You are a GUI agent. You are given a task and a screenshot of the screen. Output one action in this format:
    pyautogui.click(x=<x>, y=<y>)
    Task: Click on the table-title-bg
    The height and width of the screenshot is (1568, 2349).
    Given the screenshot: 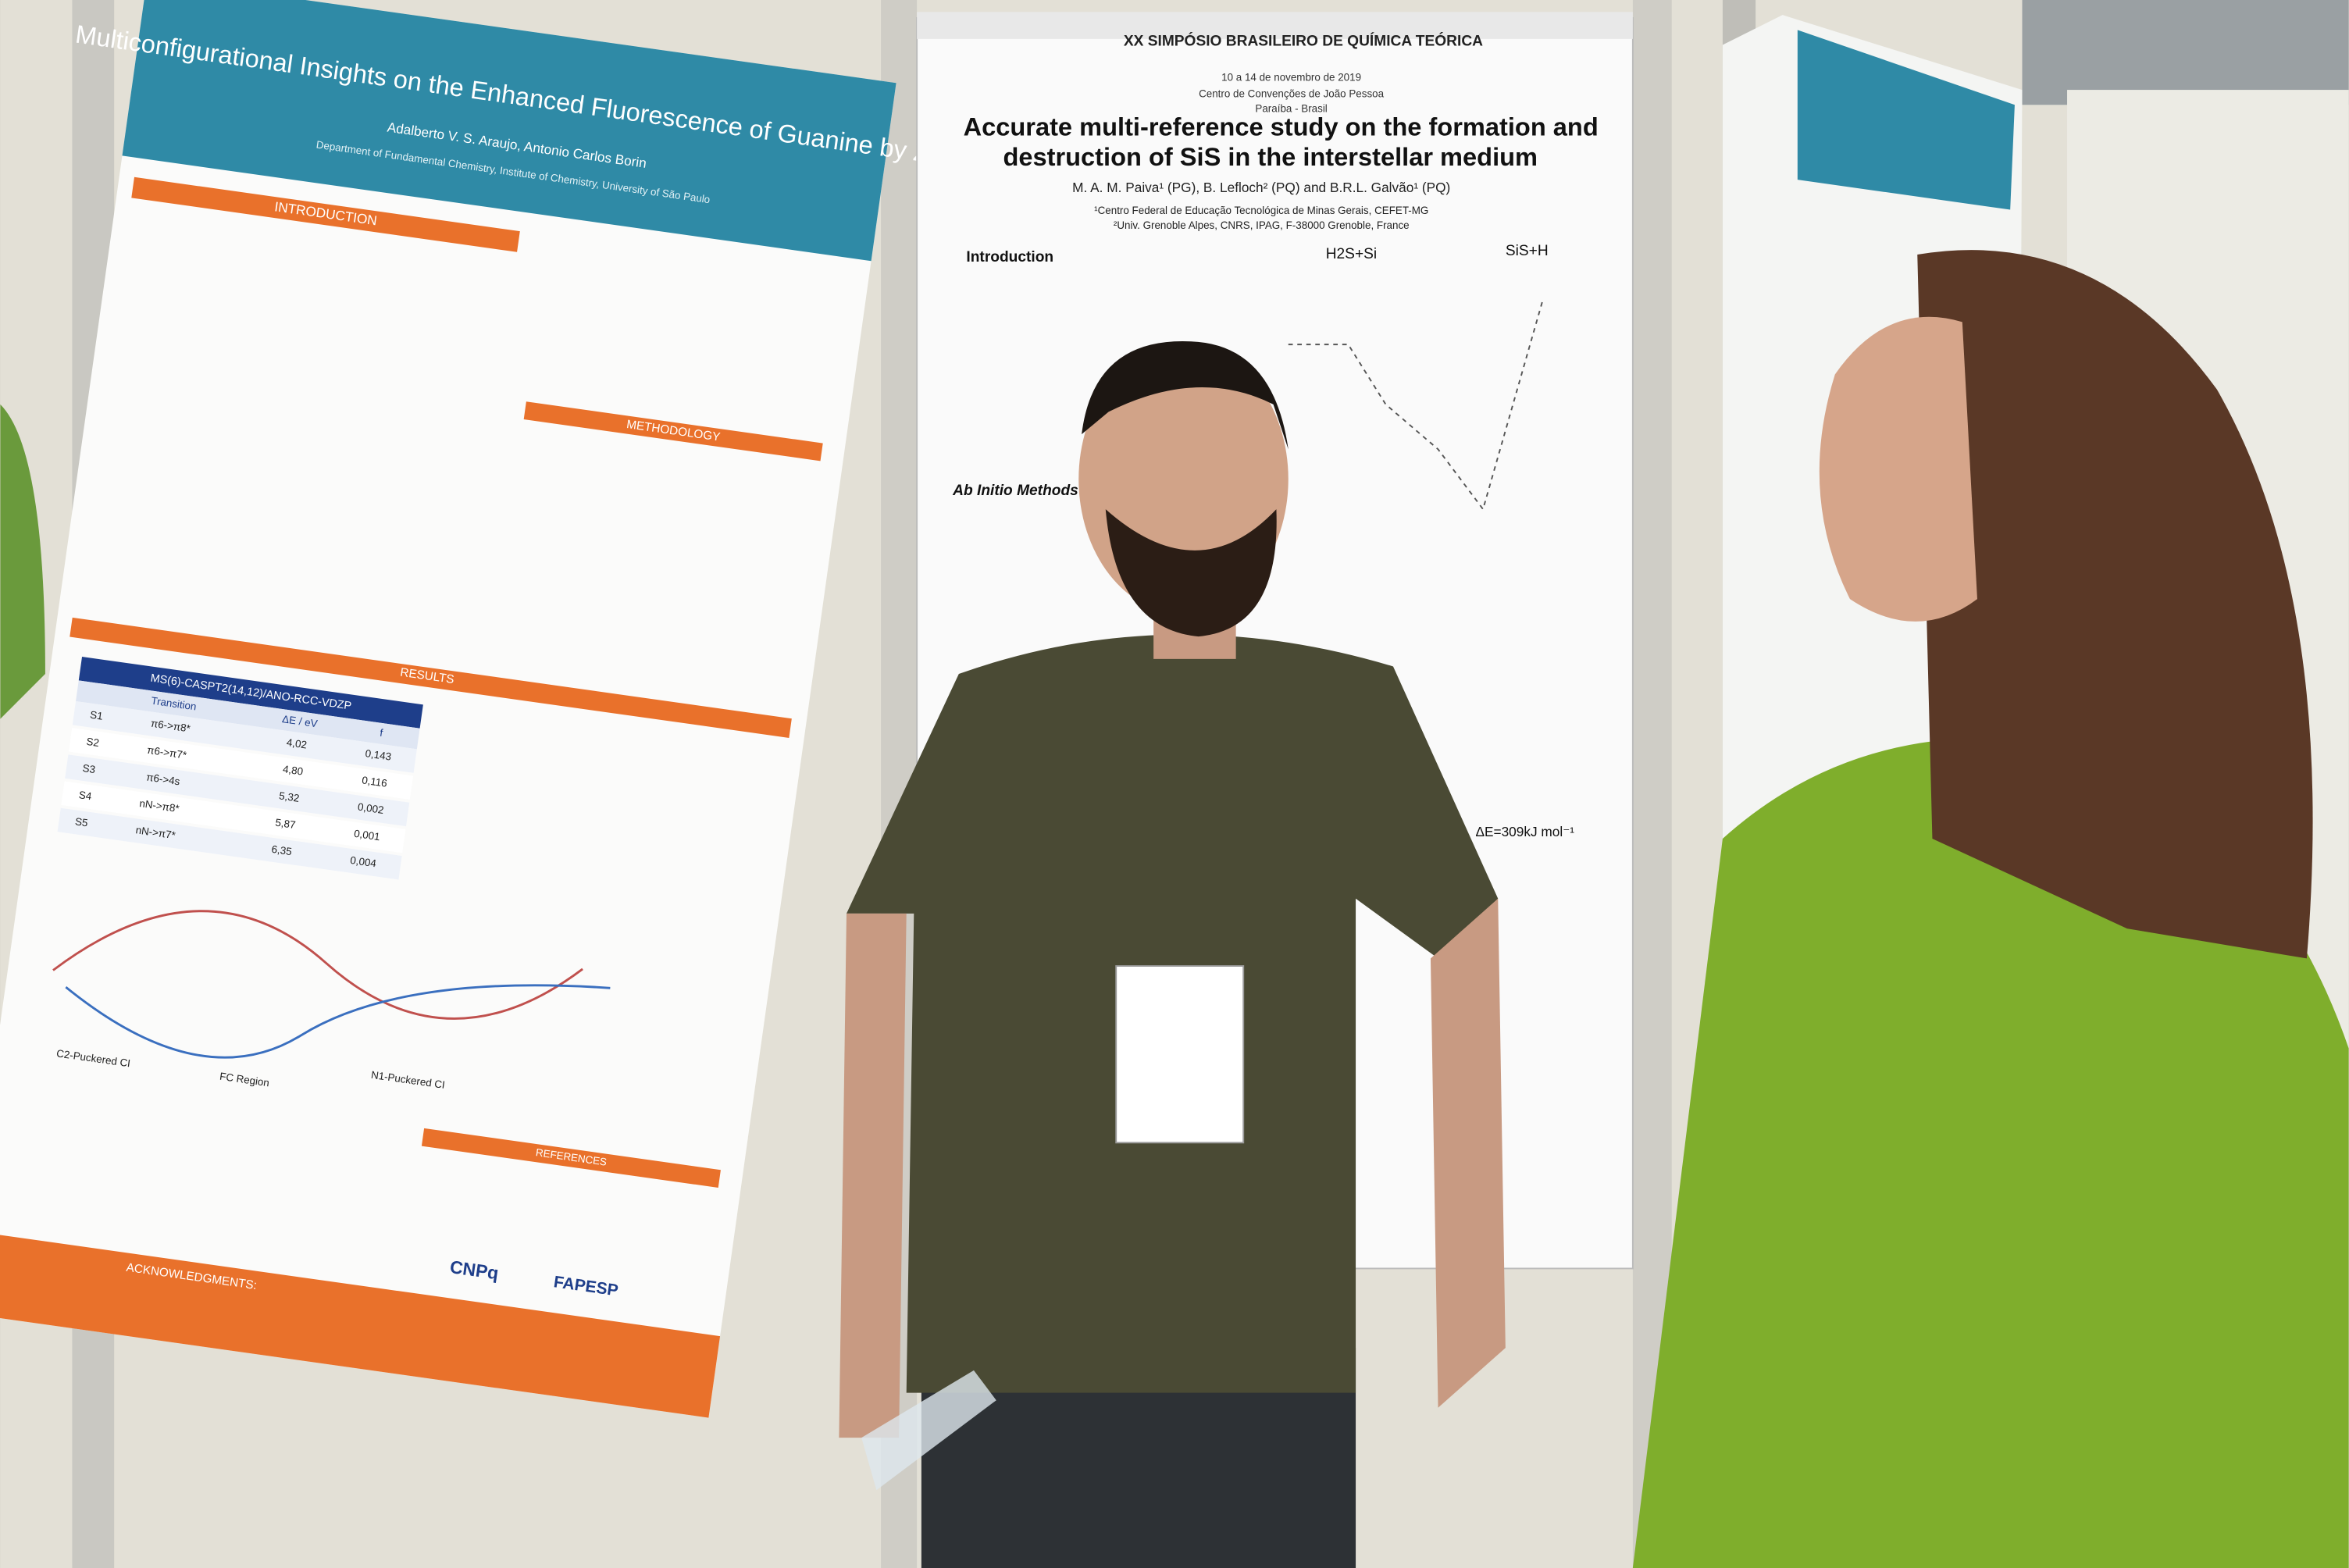 What is the action you would take?
    pyautogui.click(x=251, y=692)
    